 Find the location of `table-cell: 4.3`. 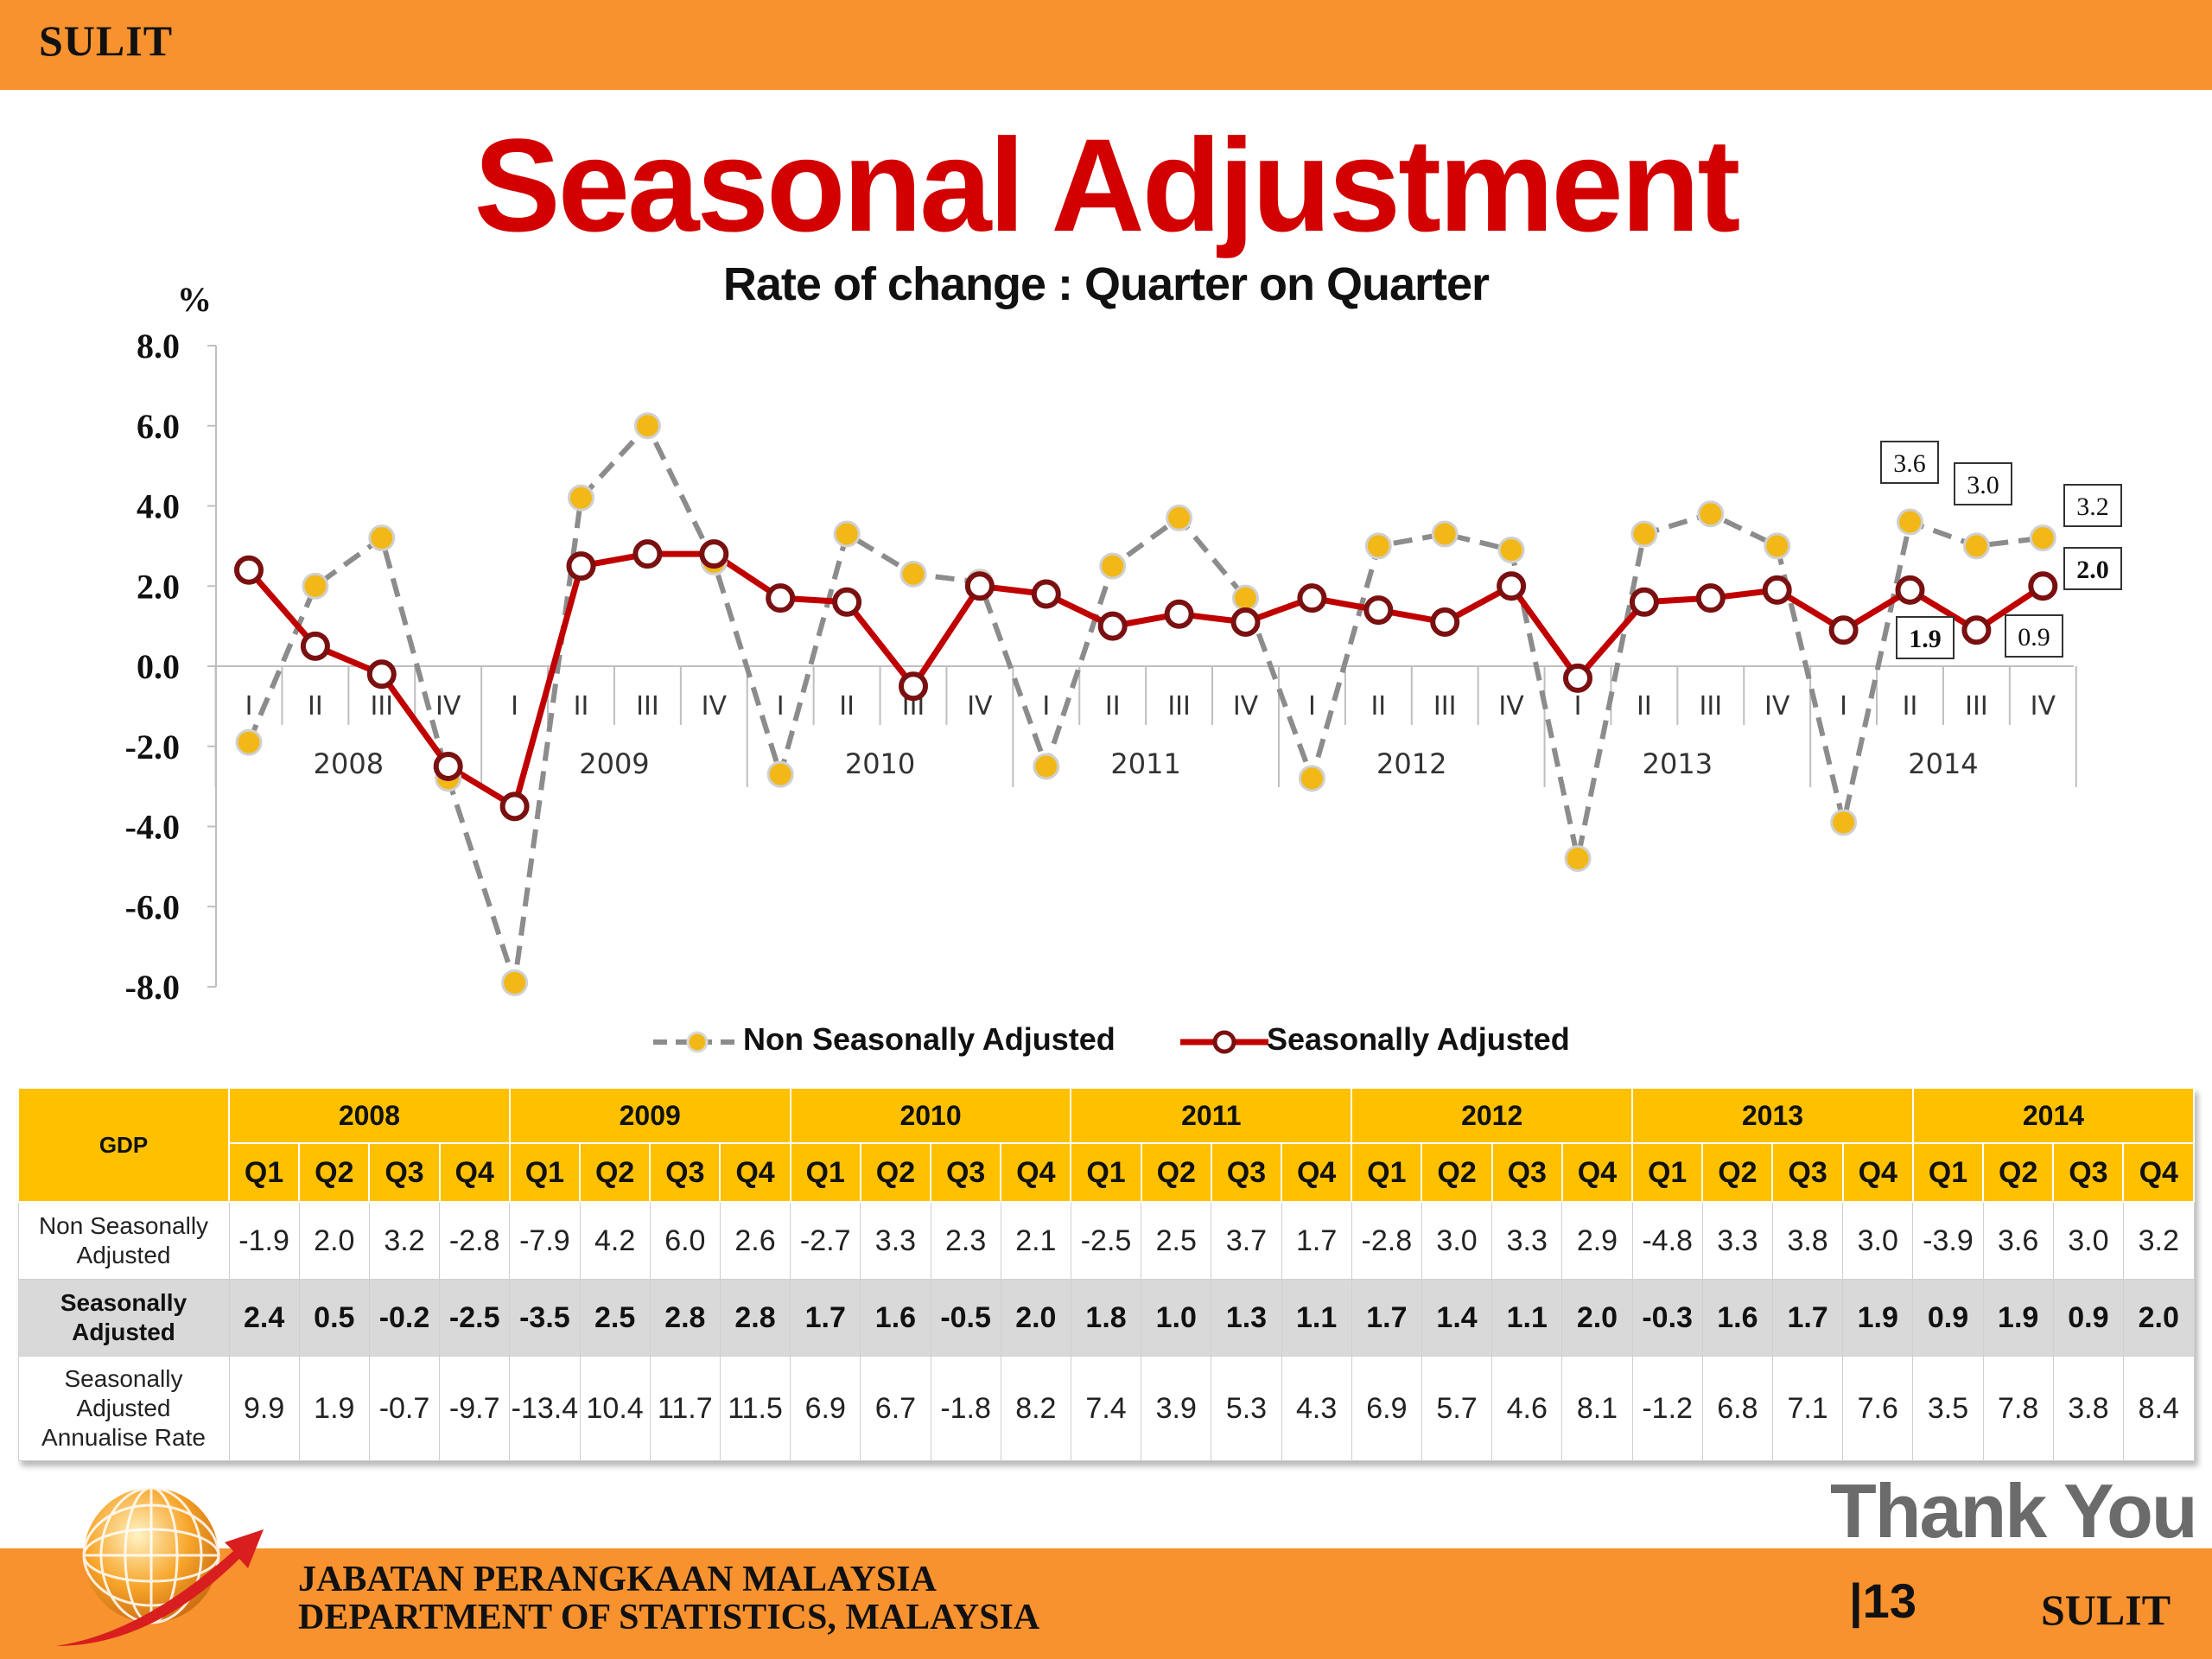

table-cell: 4.3 is located at coordinates (1316, 1408).